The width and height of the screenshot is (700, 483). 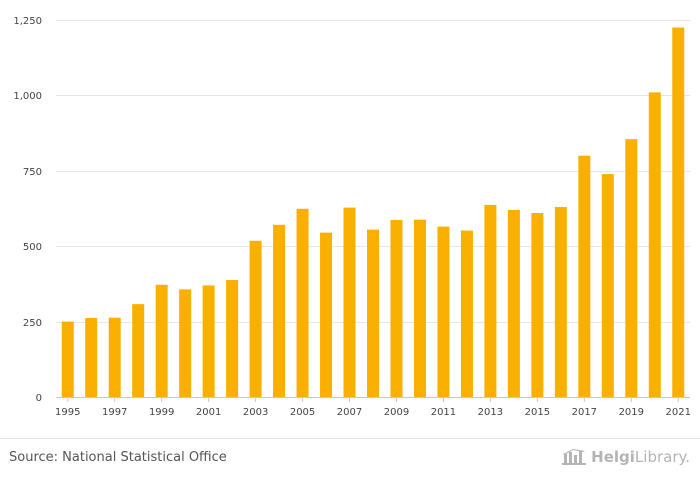 What do you see at coordinates (114, 357) in the screenshot?
I see `bar-1997` at bounding box center [114, 357].